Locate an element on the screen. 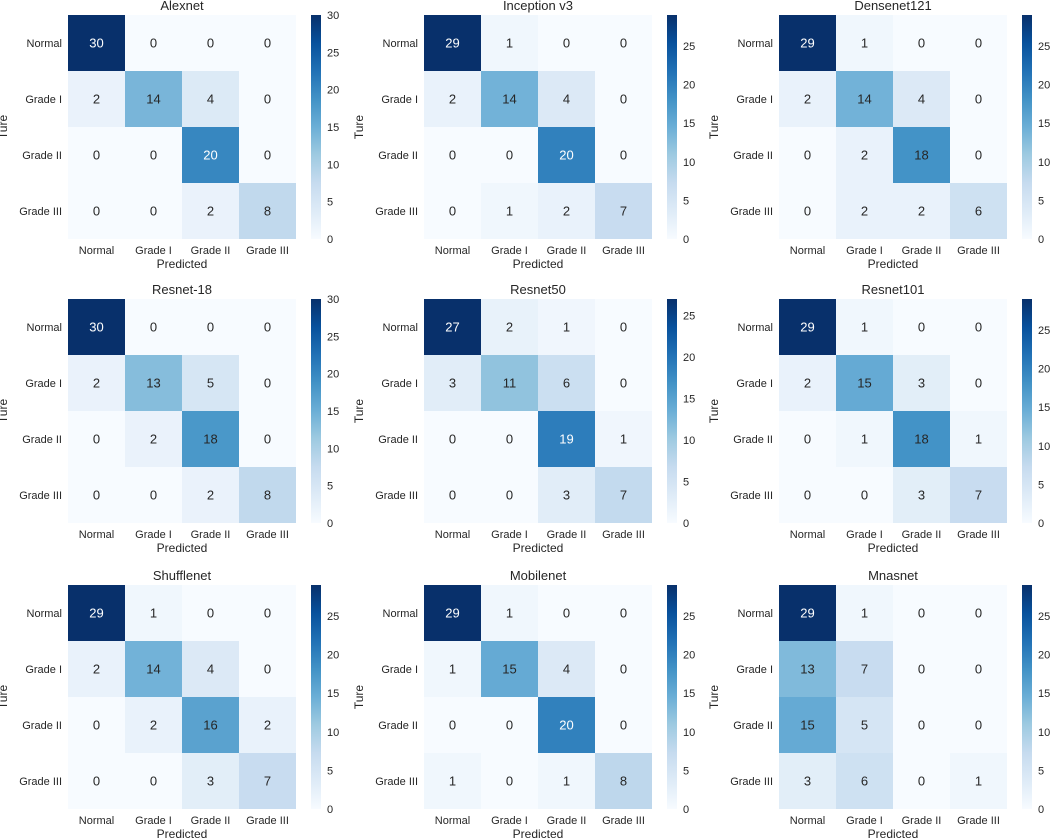 The image size is (1053, 840). colorbar-tick-label: 20 is located at coordinates (1044, 656).